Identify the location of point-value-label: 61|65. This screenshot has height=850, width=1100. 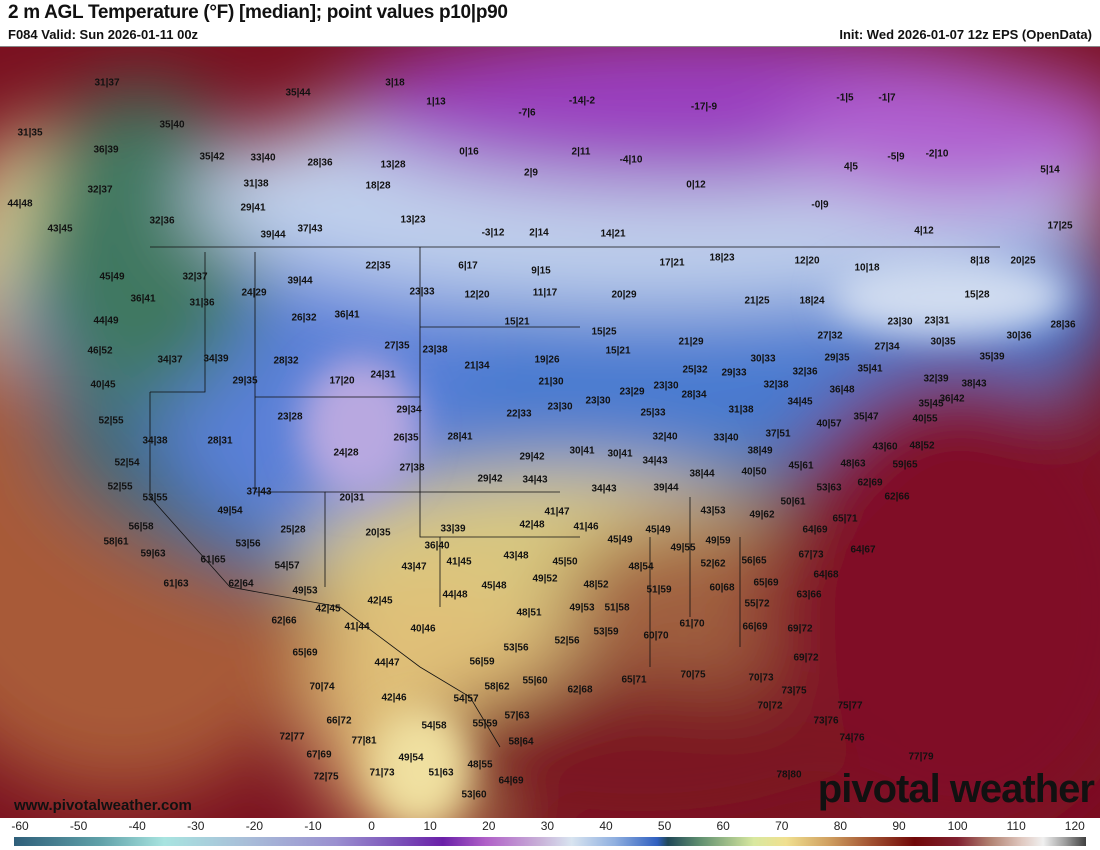
(213, 560).